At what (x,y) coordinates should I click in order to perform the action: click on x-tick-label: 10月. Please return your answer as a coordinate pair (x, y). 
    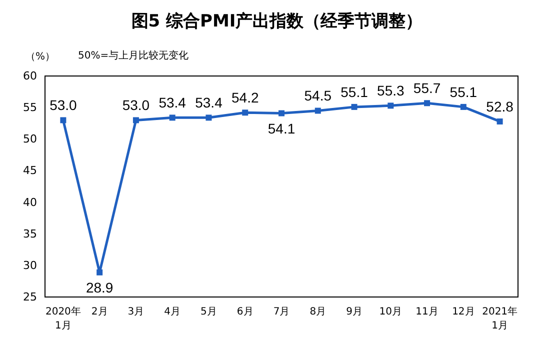
    Looking at the image, I should click on (390, 312).